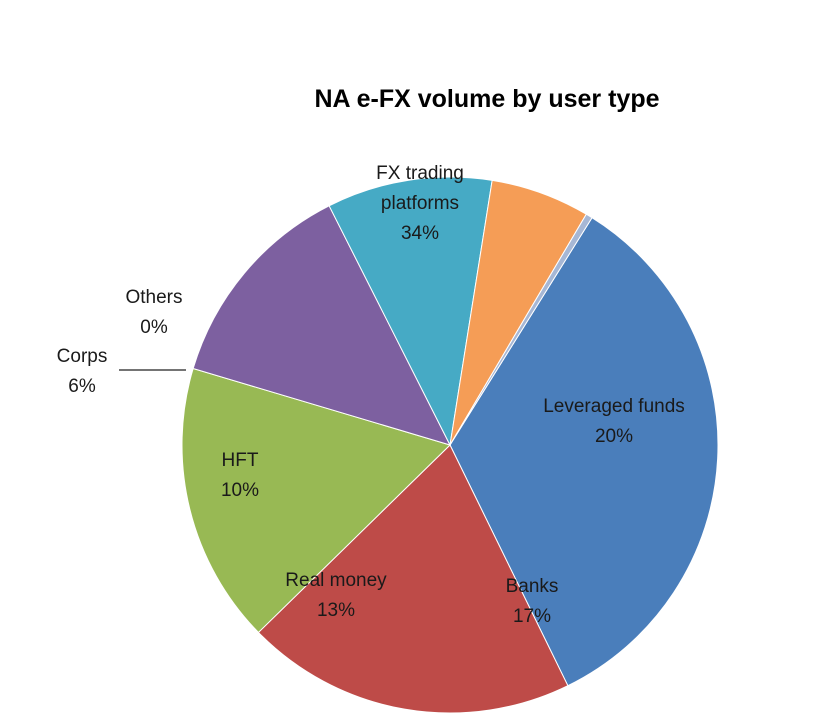  What do you see at coordinates (82, 386) in the screenshot?
I see `data-label-corps-line-2: 6%` at bounding box center [82, 386].